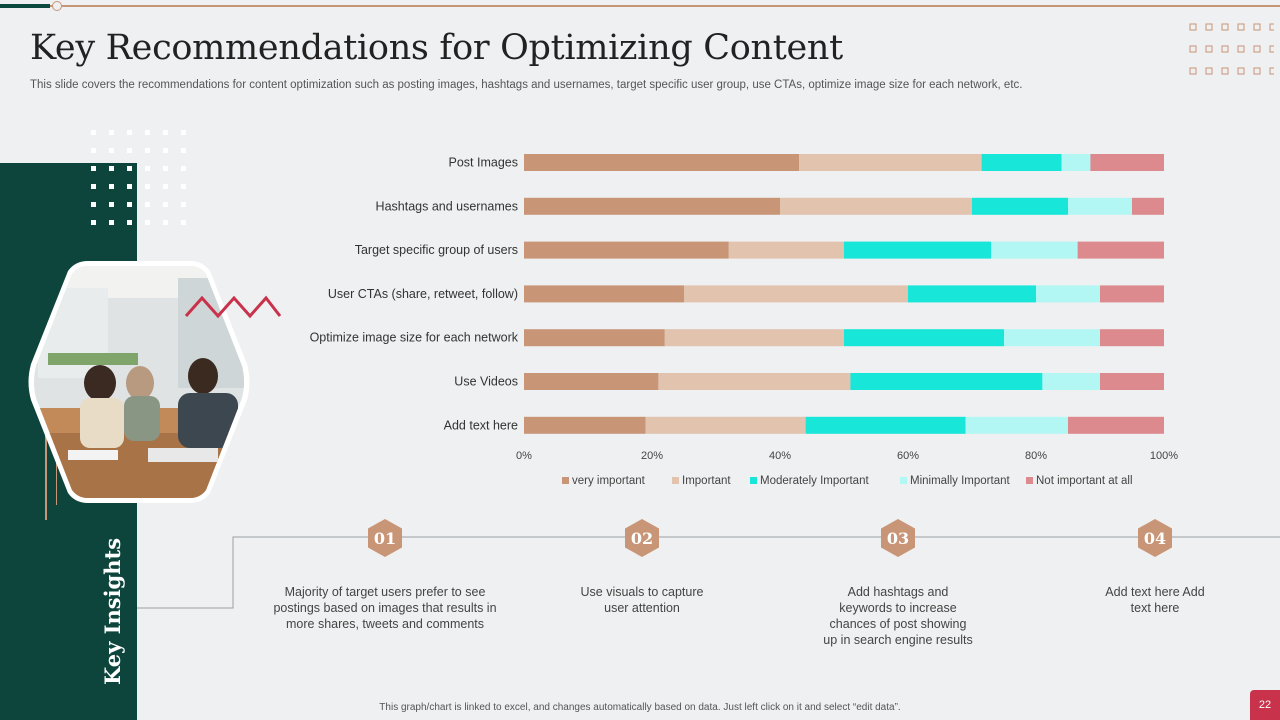 The height and width of the screenshot is (720, 1280). What do you see at coordinates (486, 382) in the screenshot?
I see `category-label: Use Videos` at bounding box center [486, 382].